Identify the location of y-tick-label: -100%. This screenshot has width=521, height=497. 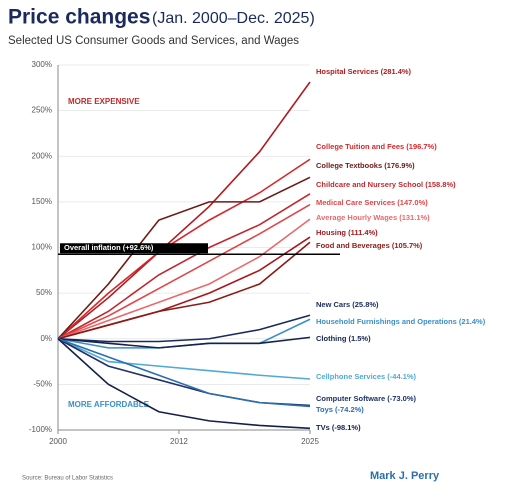
(40, 429).